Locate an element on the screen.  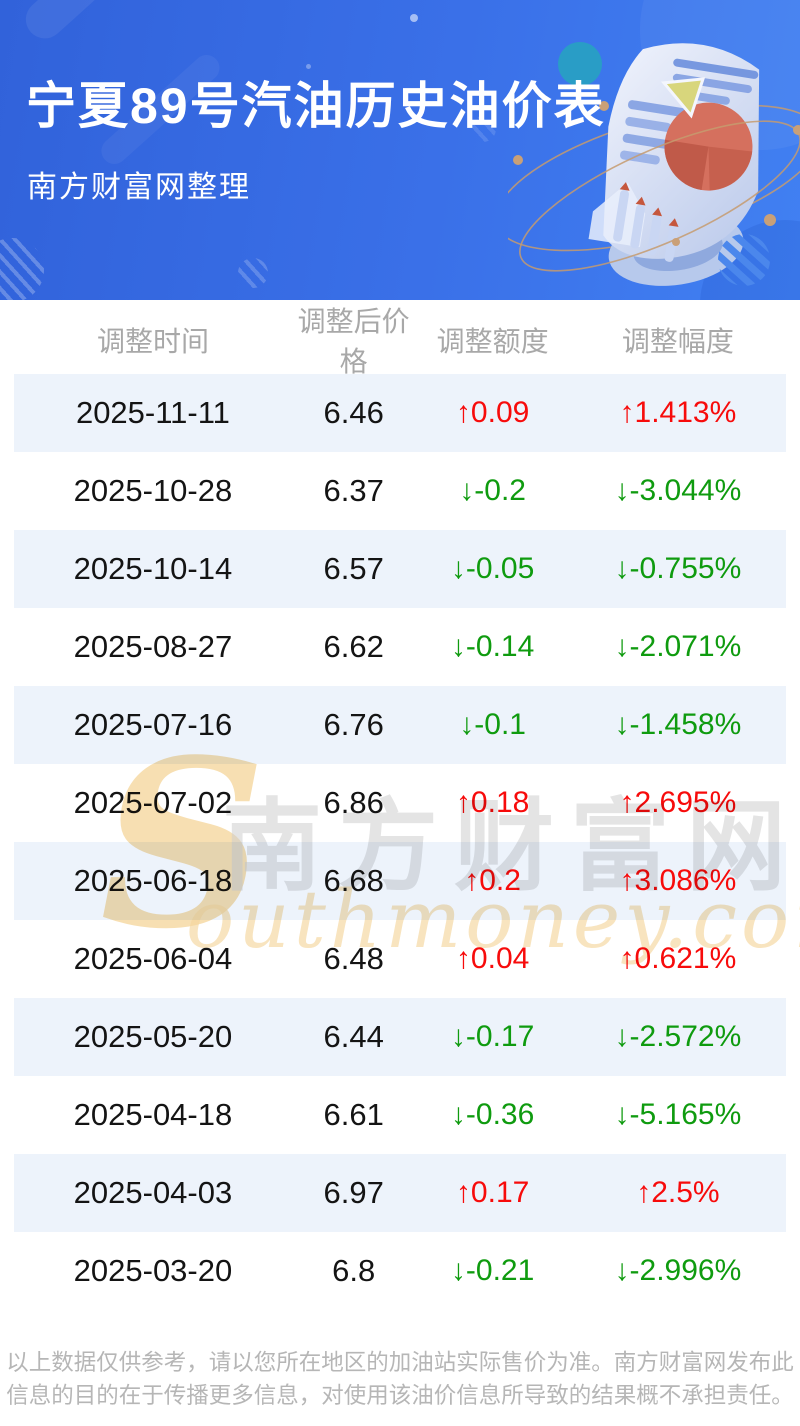
document-chart-illustration is located at coordinates (654, 164).